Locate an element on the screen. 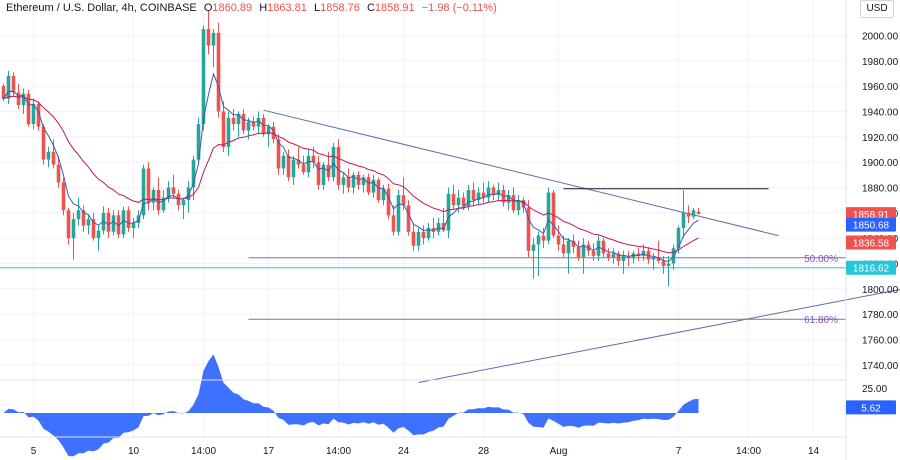  low-value: 1858.76 is located at coordinates (340, 8).